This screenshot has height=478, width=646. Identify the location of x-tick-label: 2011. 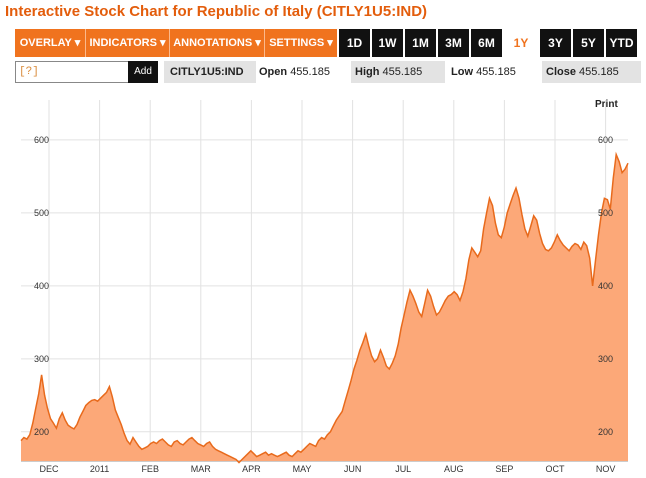
(99, 469).